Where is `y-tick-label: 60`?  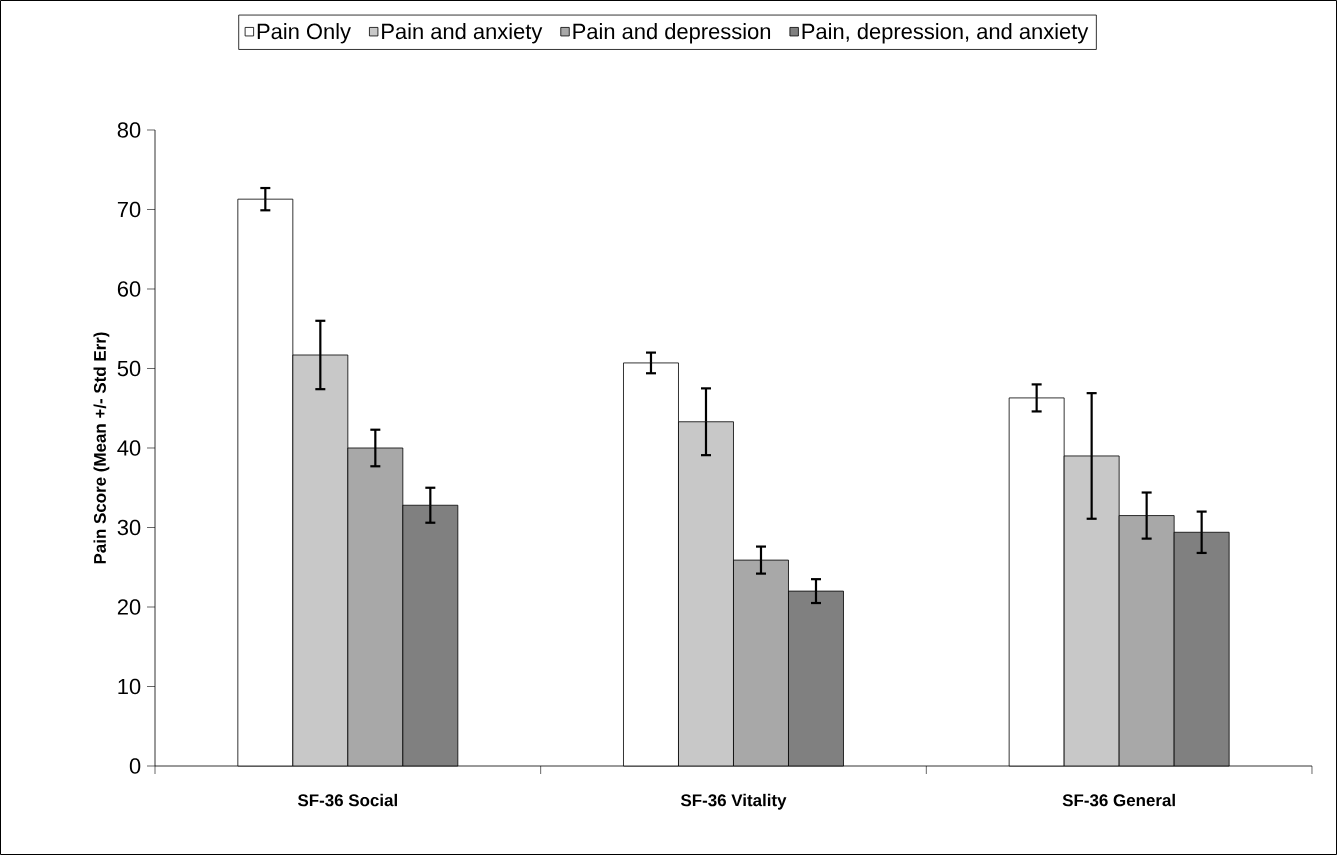
y-tick-label: 60 is located at coordinates (129, 289).